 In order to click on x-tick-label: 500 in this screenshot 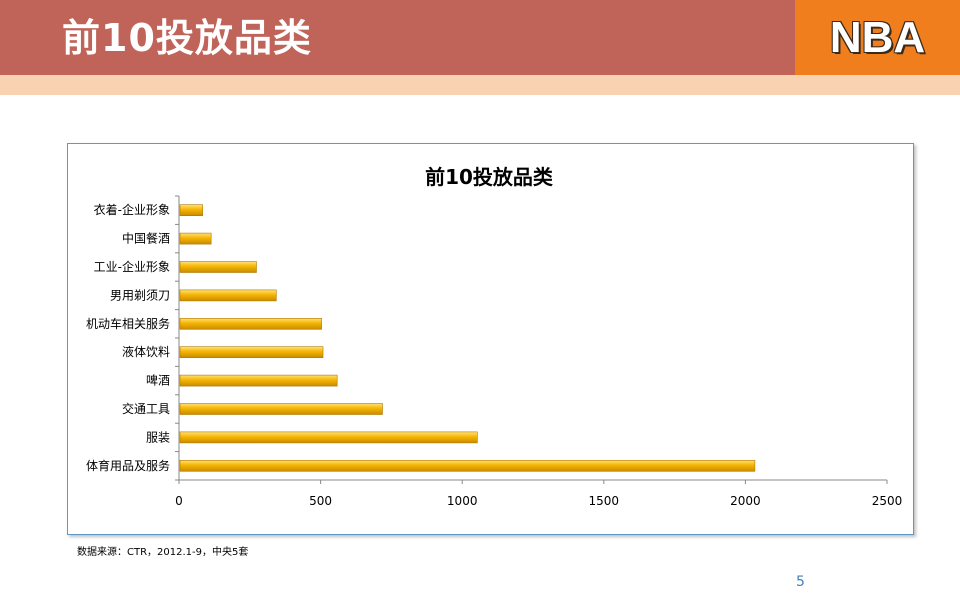, I will do `click(320, 501)`.